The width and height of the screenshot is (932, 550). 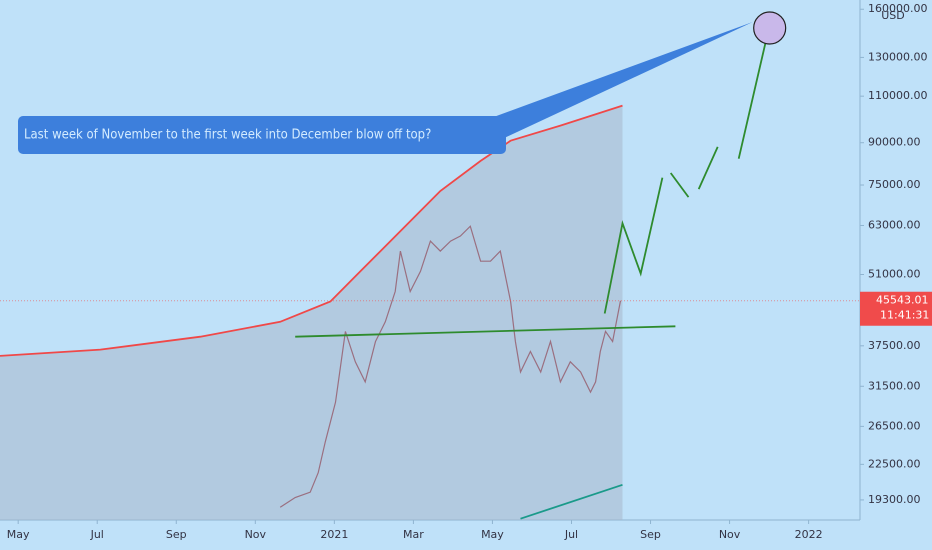 What do you see at coordinates (898, 95) in the screenshot?
I see `y-tick-label: 110000.00` at bounding box center [898, 95].